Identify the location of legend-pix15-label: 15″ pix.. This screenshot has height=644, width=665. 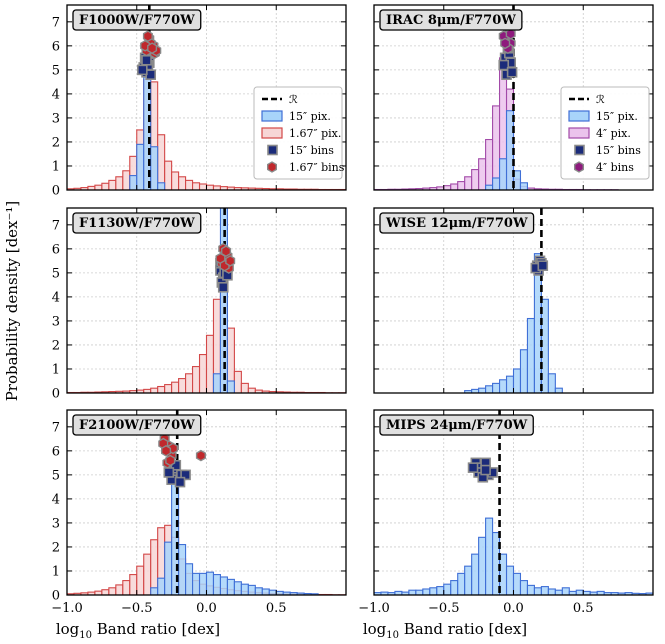
(617, 116).